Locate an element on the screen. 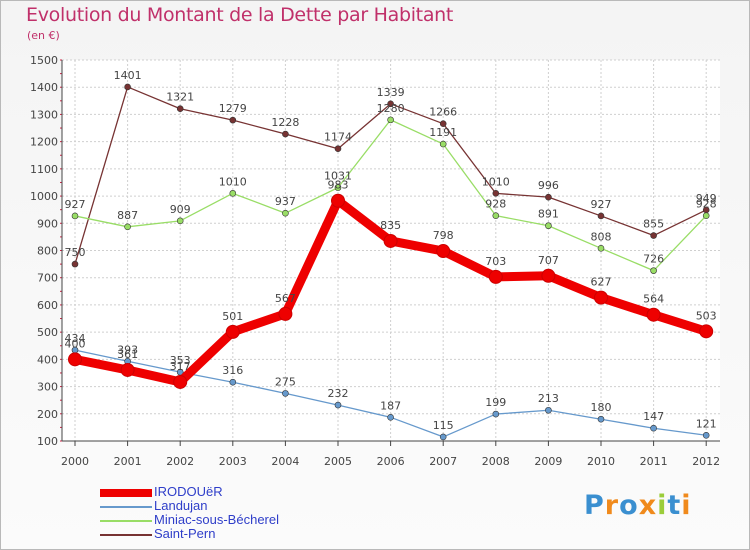 This screenshot has width=750, height=550. data-label: 707 is located at coordinates (548, 260).